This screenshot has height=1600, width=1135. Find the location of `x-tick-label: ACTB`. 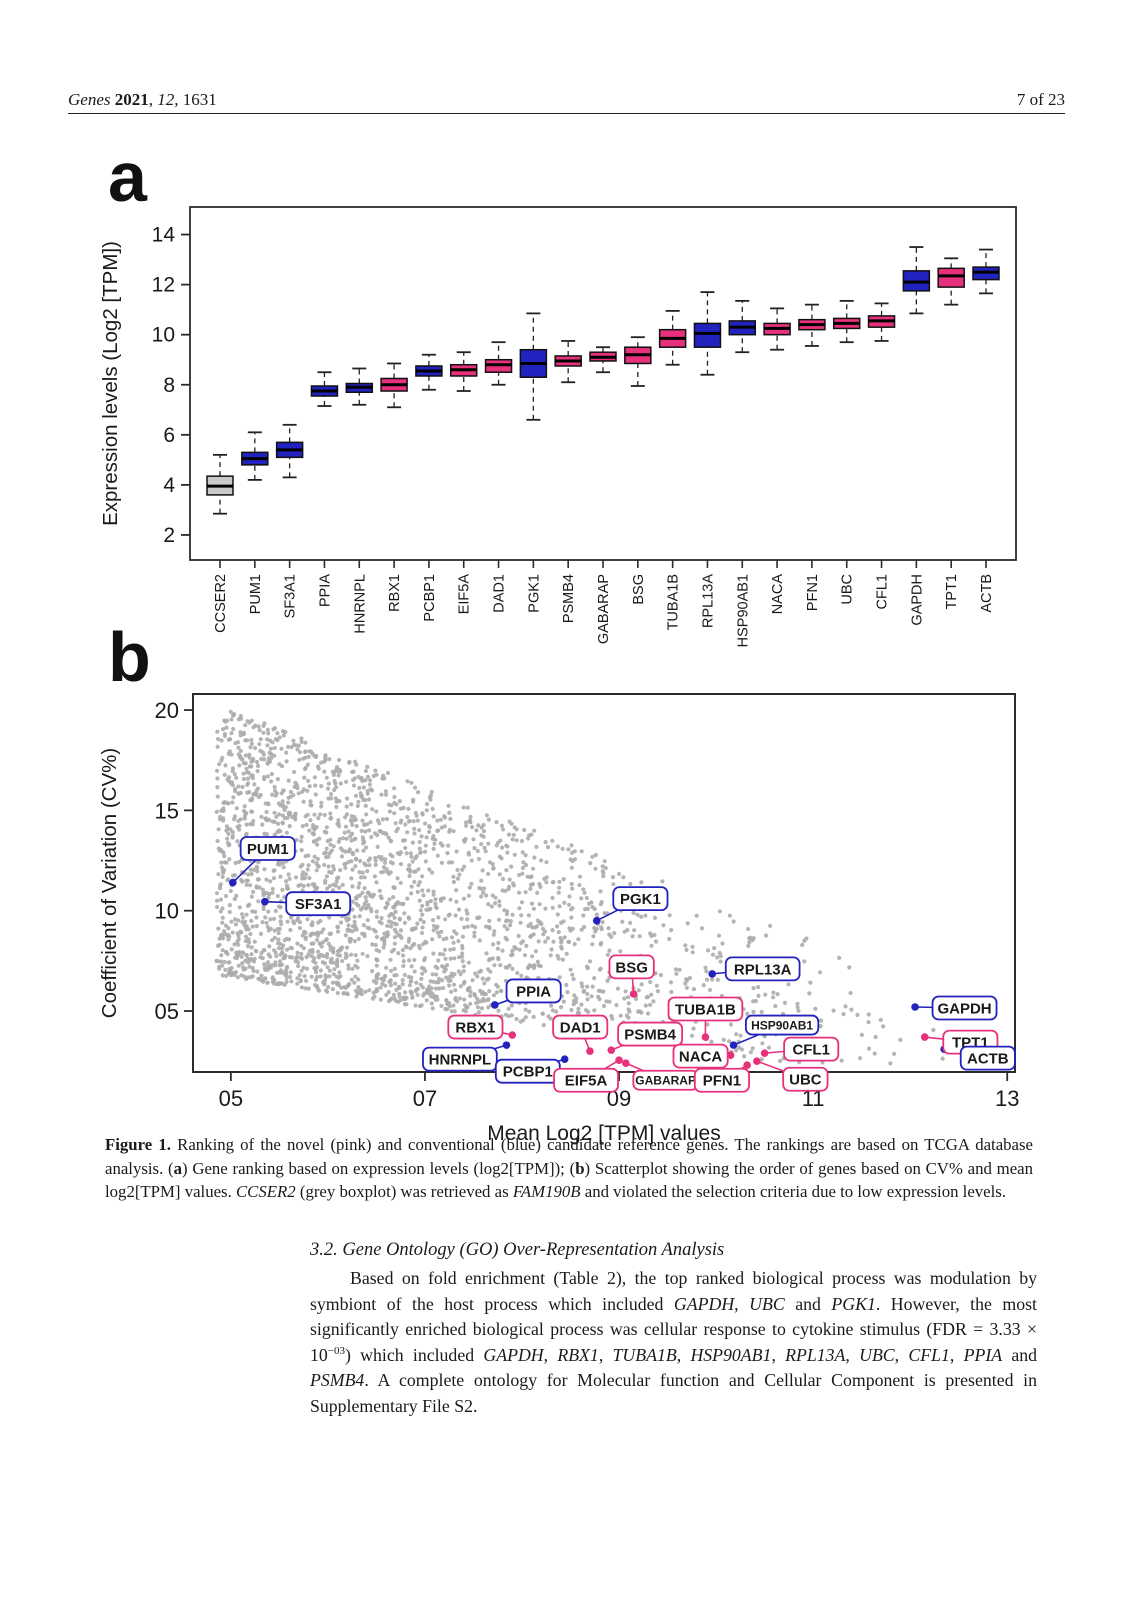

x-tick-label: ACTB is located at coordinates (987, 593).